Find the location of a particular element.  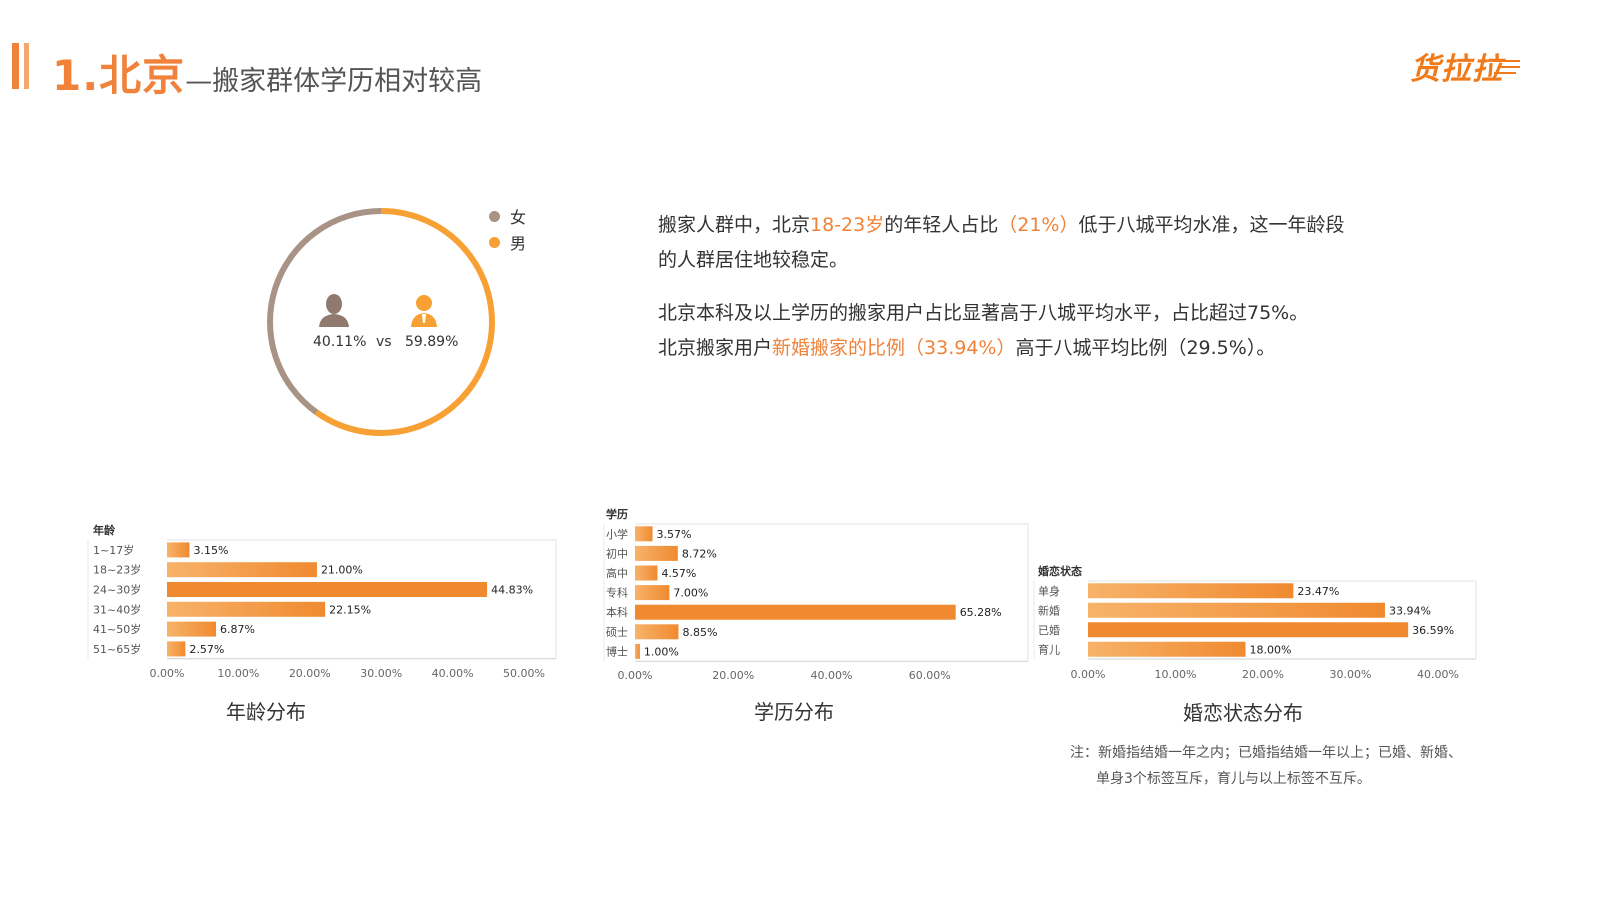

marriage-chart-caption: 婚恋状态分布 is located at coordinates (1243, 713).